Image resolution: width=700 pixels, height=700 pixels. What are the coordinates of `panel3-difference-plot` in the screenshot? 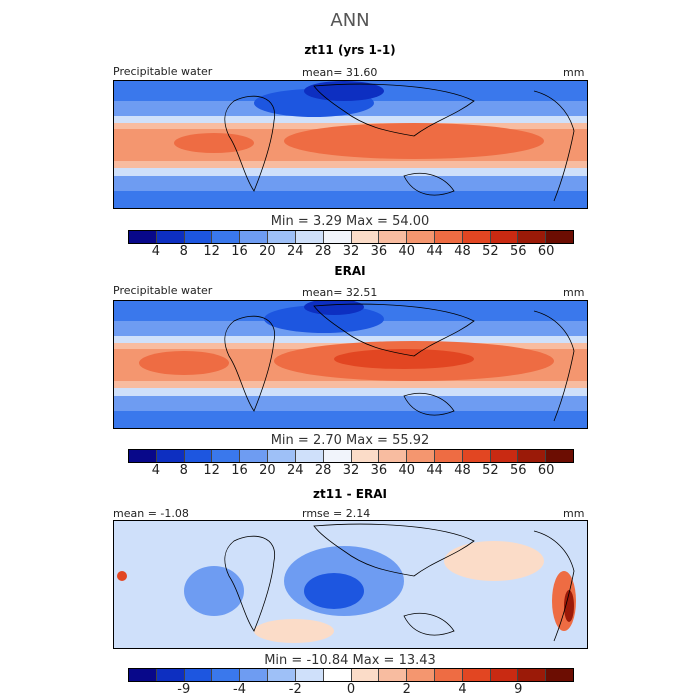 It's located at (350, 584).